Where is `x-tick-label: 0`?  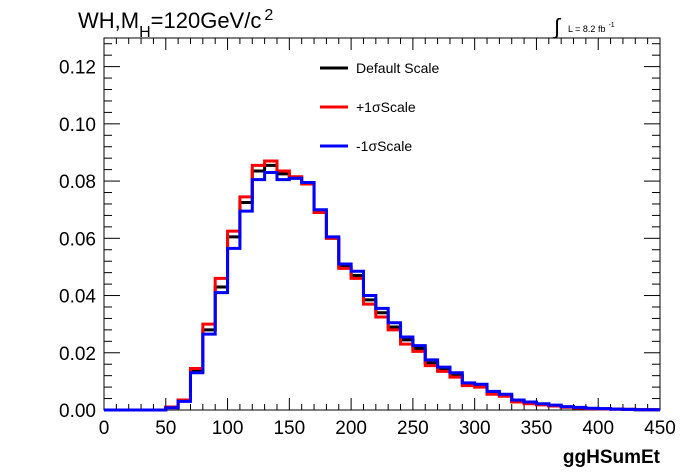 x-tick-label: 0 is located at coordinates (104, 428).